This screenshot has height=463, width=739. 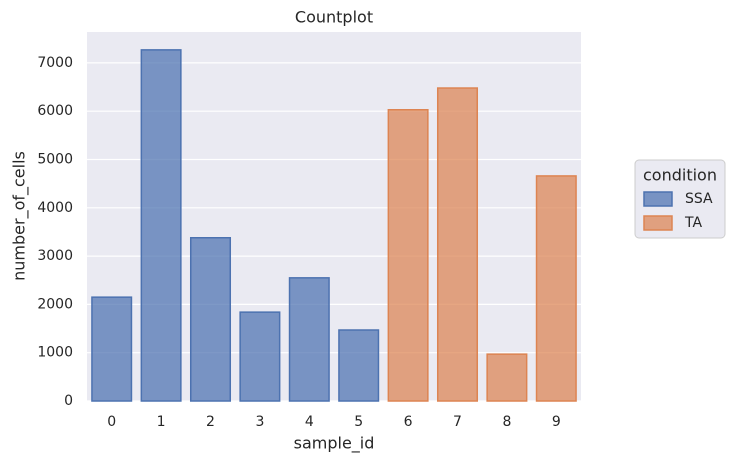 What do you see at coordinates (20, 216) in the screenshot?
I see `y-axis-label: number_of_cells` at bounding box center [20, 216].